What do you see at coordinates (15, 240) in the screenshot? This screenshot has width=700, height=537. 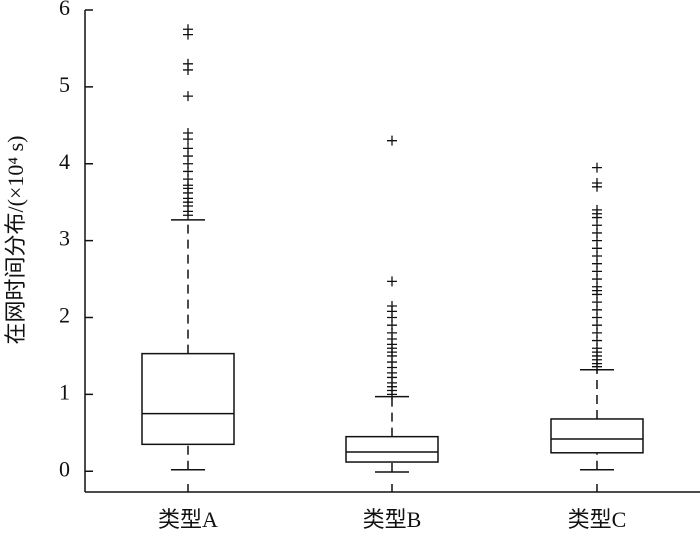 I see `y-axis-label: 在网时间分布/(×10⁴ s)` at bounding box center [15, 240].